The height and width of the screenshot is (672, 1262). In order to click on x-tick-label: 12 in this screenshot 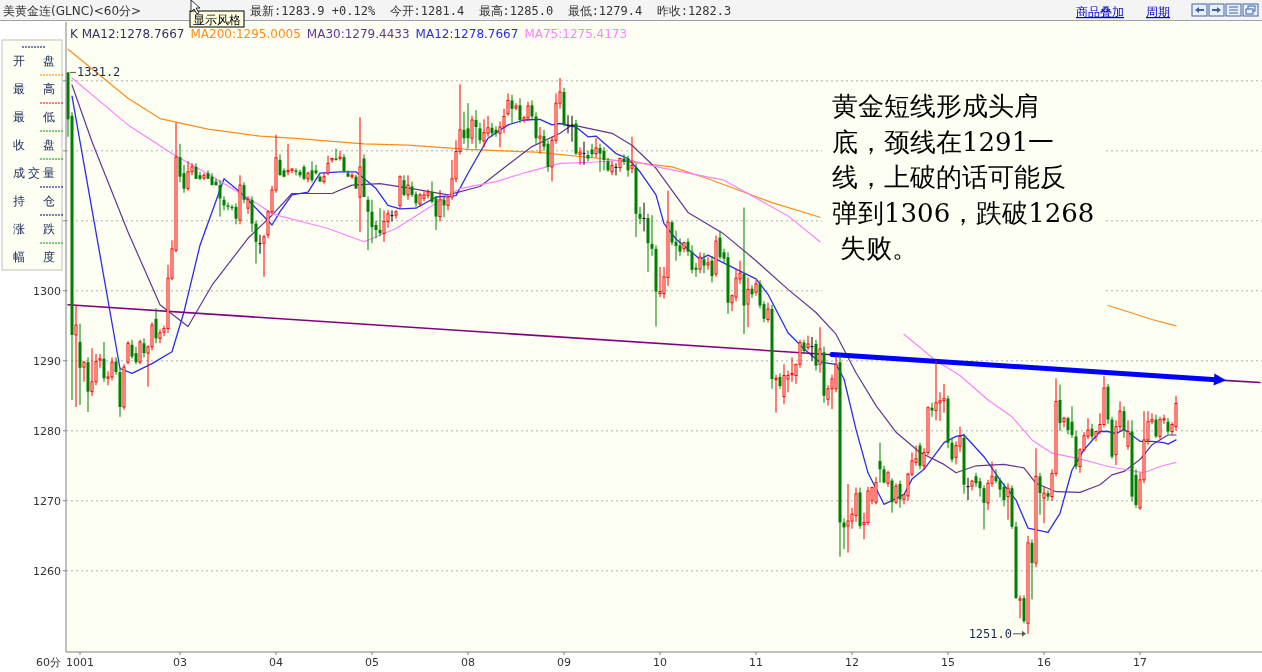, I will do `click(852, 662)`.